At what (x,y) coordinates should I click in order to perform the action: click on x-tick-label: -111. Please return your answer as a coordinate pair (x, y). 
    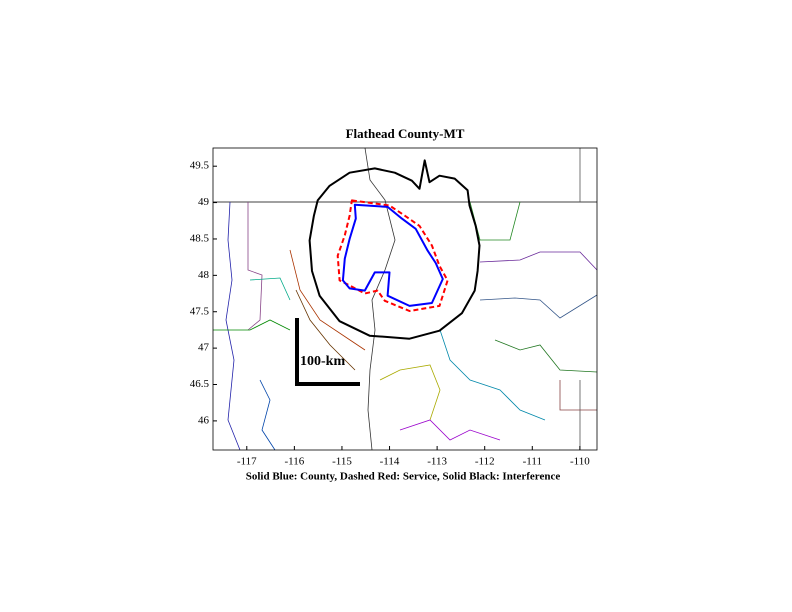
    Looking at the image, I should click on (532, 462).